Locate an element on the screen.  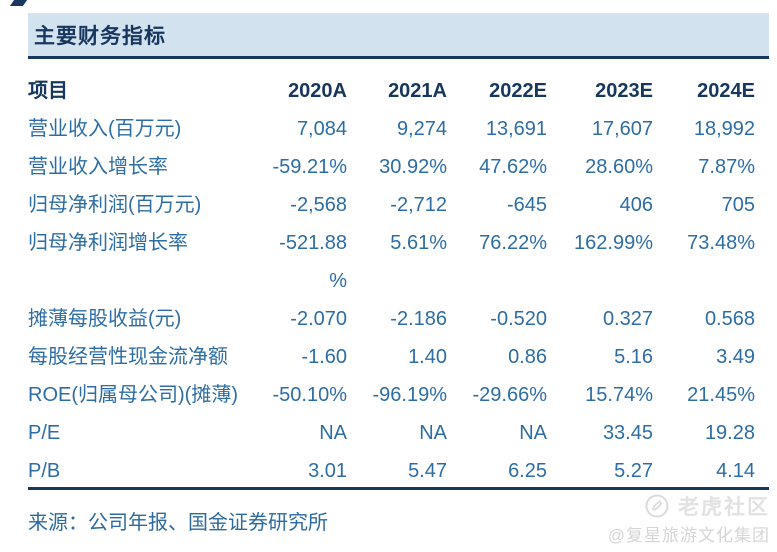
cell-value: 9,274 is located at coordinates (421, 129).